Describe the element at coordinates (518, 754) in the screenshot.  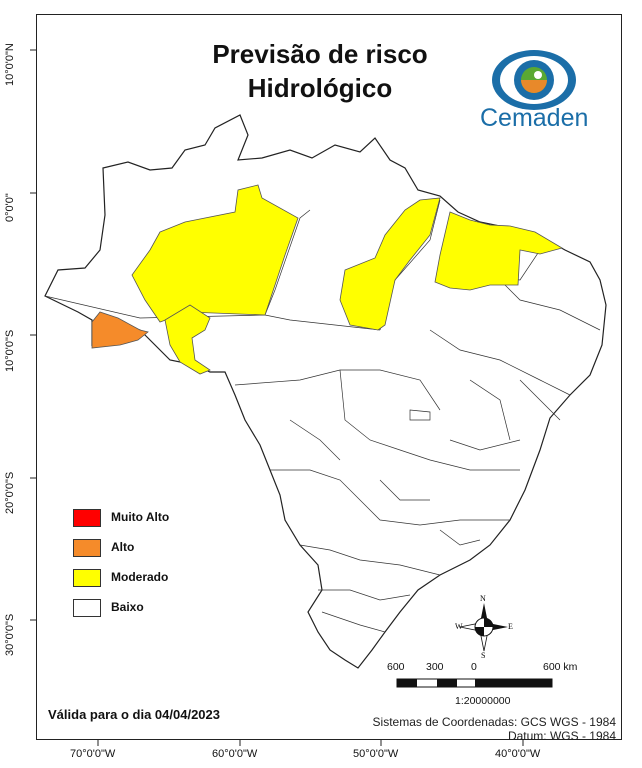
I see `lon-label-40w: 40°0'0"W` at that location.